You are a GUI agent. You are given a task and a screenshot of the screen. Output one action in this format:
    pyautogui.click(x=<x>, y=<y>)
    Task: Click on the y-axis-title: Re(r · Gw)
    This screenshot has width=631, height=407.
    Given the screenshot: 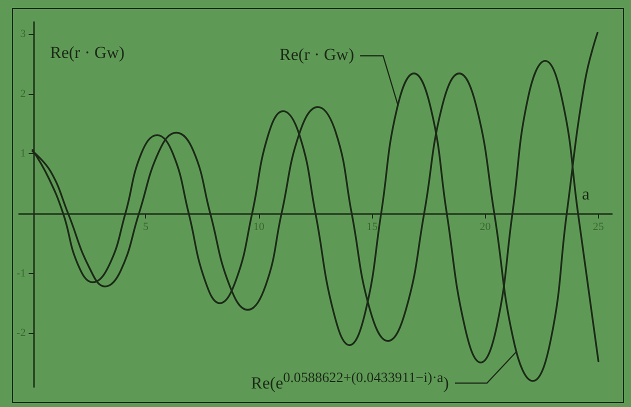 What is the action you would take?
    pyautogui.click(x=87, y=52)
    